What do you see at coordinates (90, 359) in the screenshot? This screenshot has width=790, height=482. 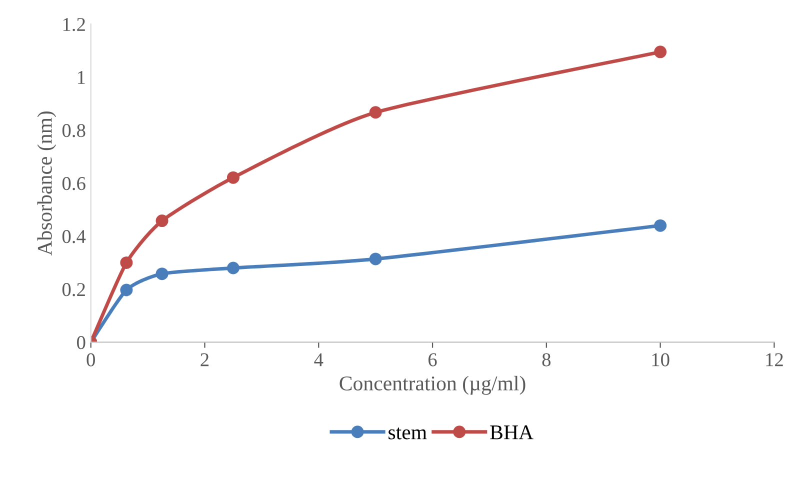 I see `x-tick-label: 0` at bounding box center [90, 359].